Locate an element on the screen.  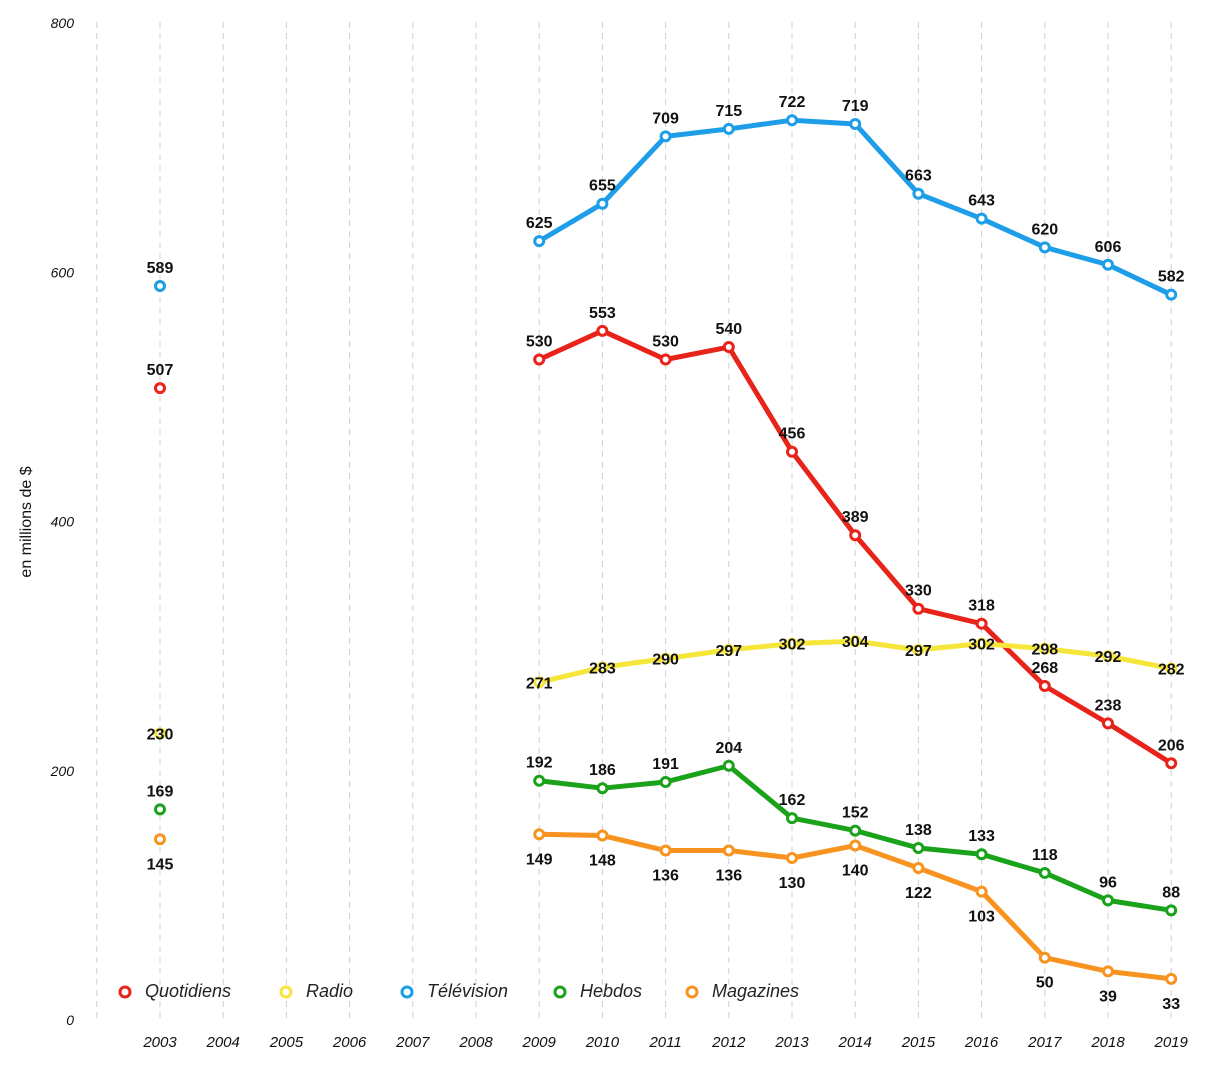
data-label: 145 is located at coordinates (160, 864).